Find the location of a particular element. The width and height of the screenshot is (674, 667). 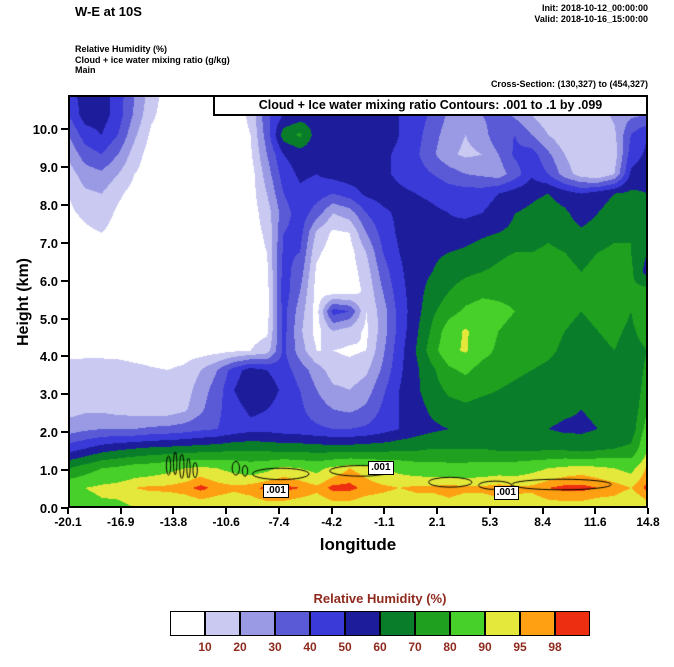

x-tick-label: 8.4 is located at coordinates (542, 522).